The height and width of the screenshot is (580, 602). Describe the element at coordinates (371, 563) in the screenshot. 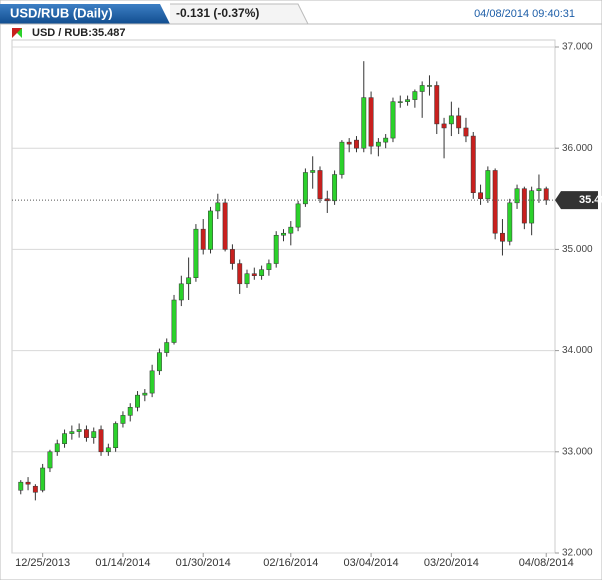

I see `x-tick-label: 03/04/2014` at that location.